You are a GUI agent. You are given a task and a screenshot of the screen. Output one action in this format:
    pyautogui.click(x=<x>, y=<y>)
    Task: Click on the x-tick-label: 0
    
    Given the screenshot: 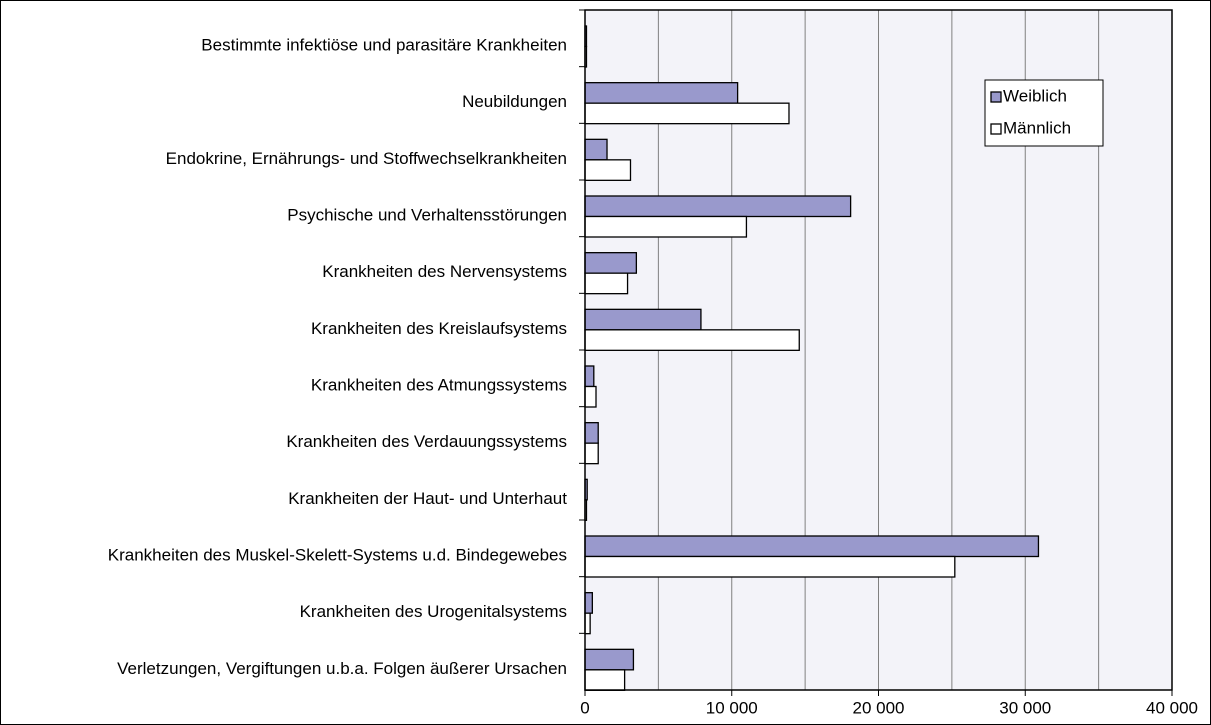 What is the action you would take?
    pyautogui.click(x=584, y=707)
    